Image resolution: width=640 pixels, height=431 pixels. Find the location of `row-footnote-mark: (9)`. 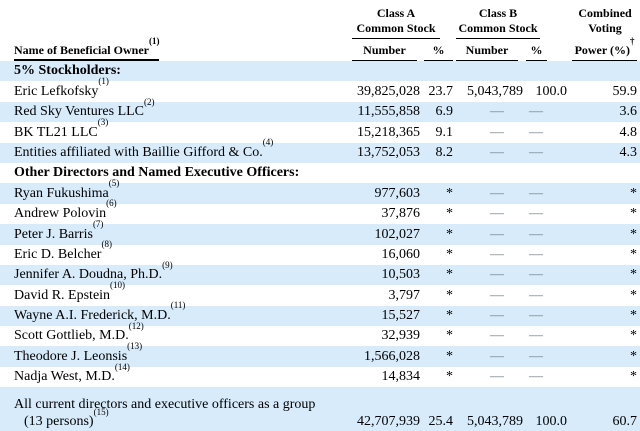

row-footnote-mark: (9) is located at coordinates (167, 264).